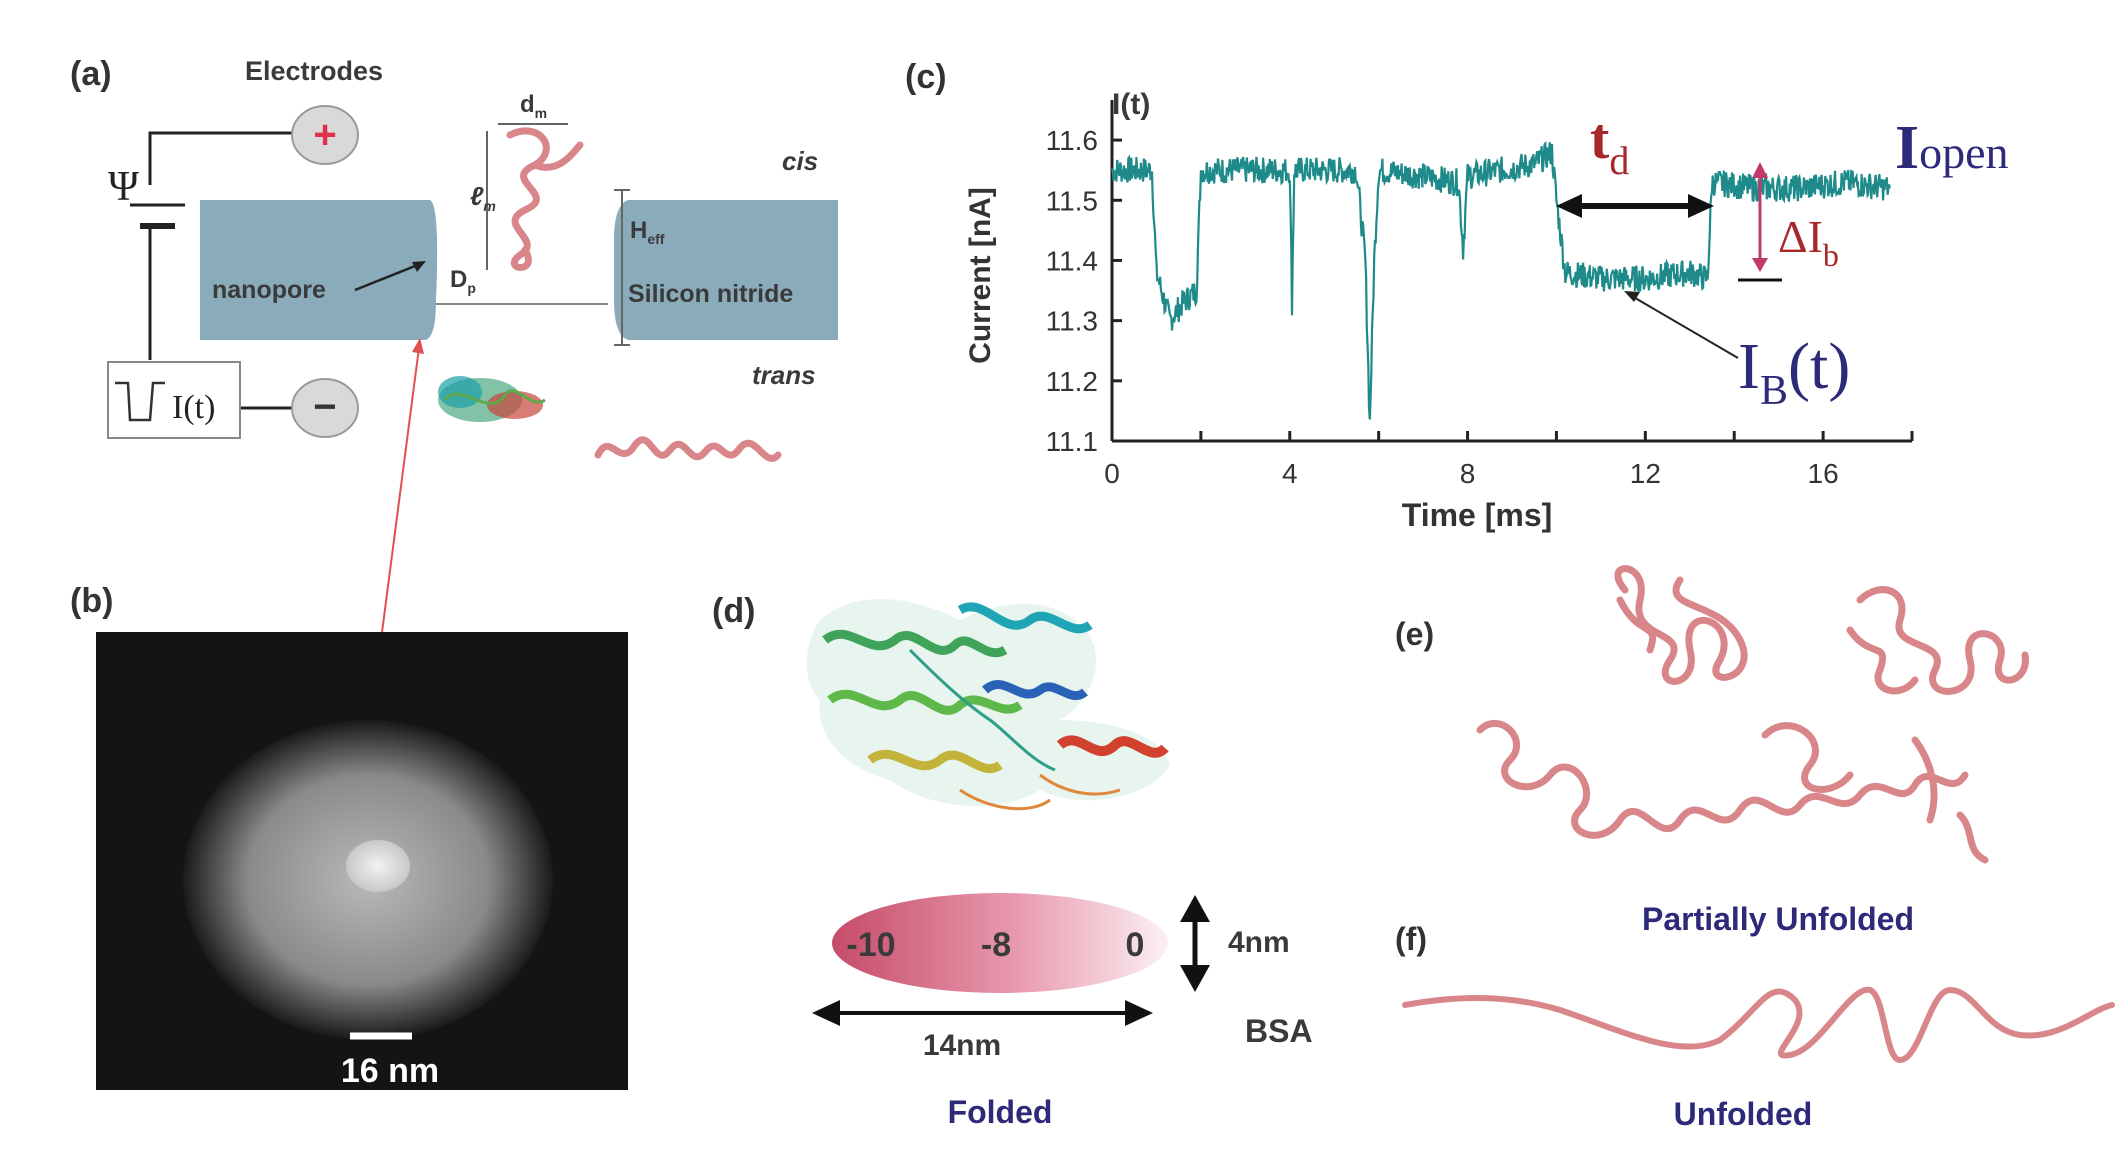 This screenshot has height=1155, width=2121. What do you see at coordinates (1794, 372) in the screenshot?
I see `ib-label: IB(t)` at bounding box center [1794, 372].